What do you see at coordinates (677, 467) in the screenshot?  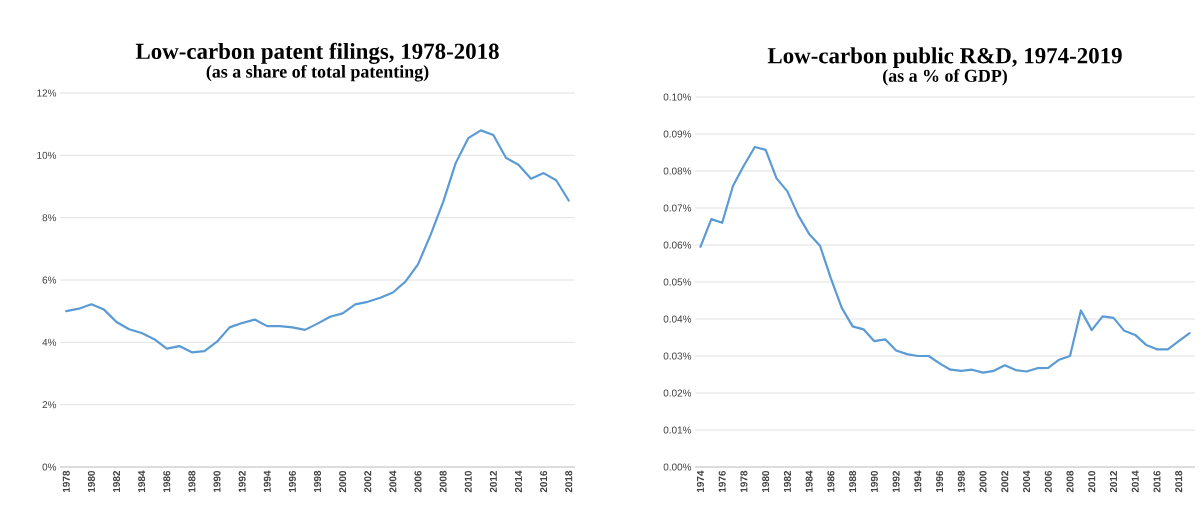 I see `y-tick-label: 0.00%` at bounding box center [677, 467].